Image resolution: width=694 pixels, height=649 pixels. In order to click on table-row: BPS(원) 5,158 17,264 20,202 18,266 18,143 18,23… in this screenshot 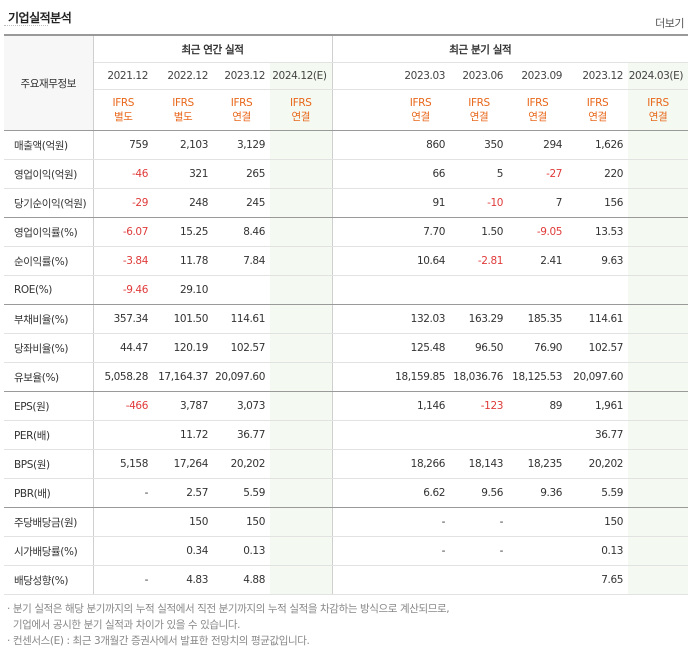, I will do `click(346, 464)`.